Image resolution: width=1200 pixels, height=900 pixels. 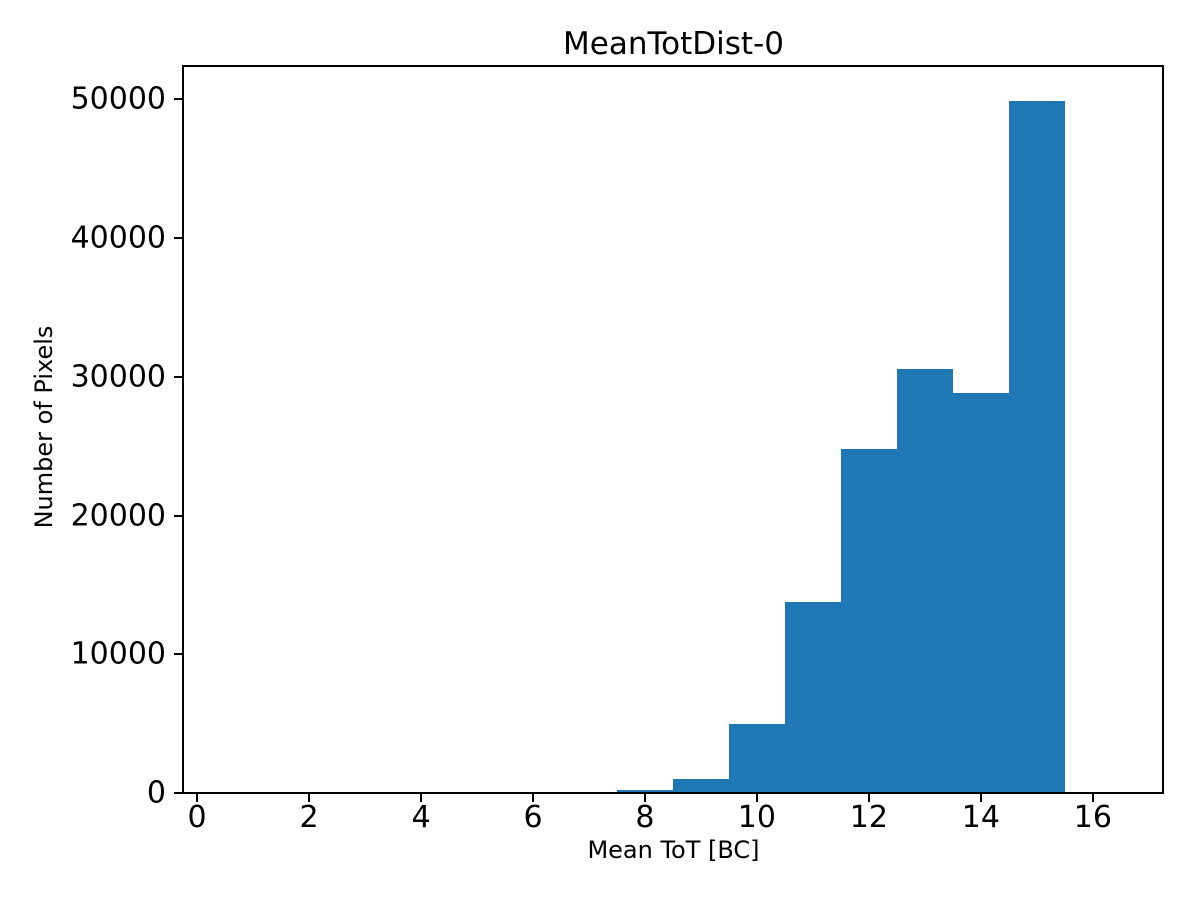 I want to click on x-tick-label: 0, so click(x=197, y=817).